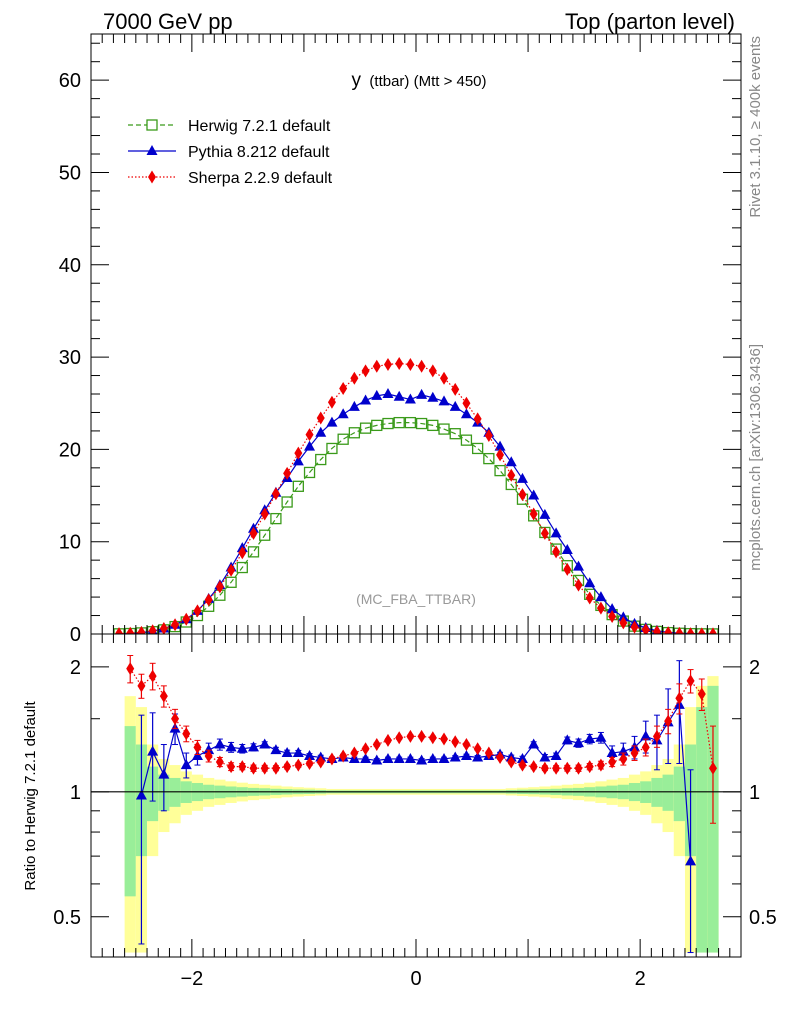  What do you see at coordinates (70, 173) in the screenshot?
I see `y-tick-label: 50` at bounding box center [70, 173].